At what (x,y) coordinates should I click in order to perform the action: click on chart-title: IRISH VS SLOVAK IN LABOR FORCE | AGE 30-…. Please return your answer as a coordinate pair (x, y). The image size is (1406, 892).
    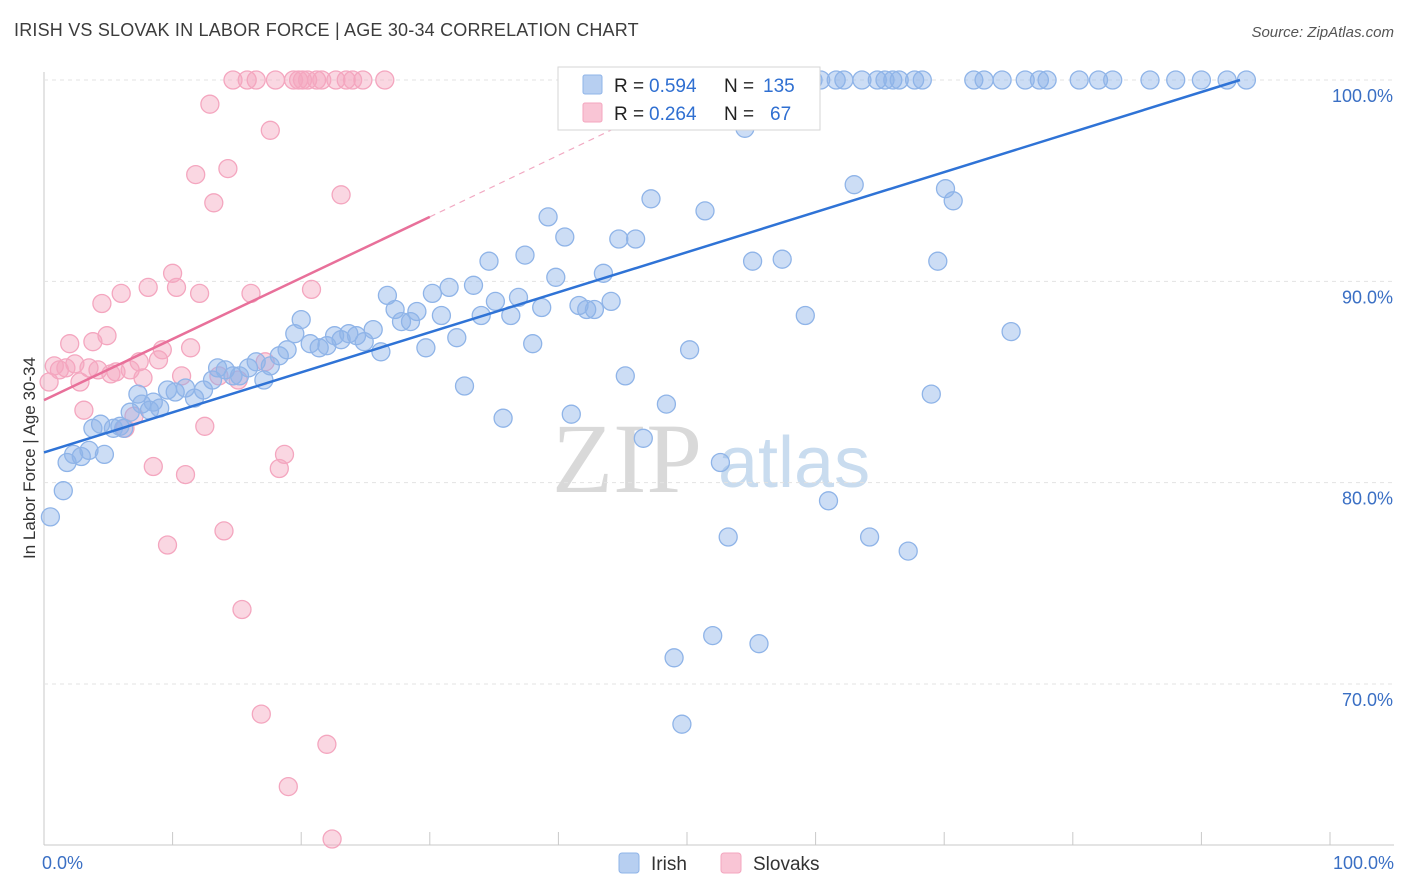
    Looking at the image, I should click on (326, 30).